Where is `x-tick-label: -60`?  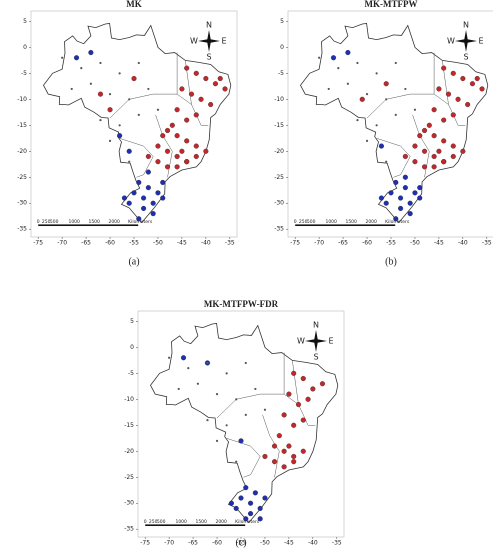
x-tick-label: -60 is located at coordinates (110, 243).